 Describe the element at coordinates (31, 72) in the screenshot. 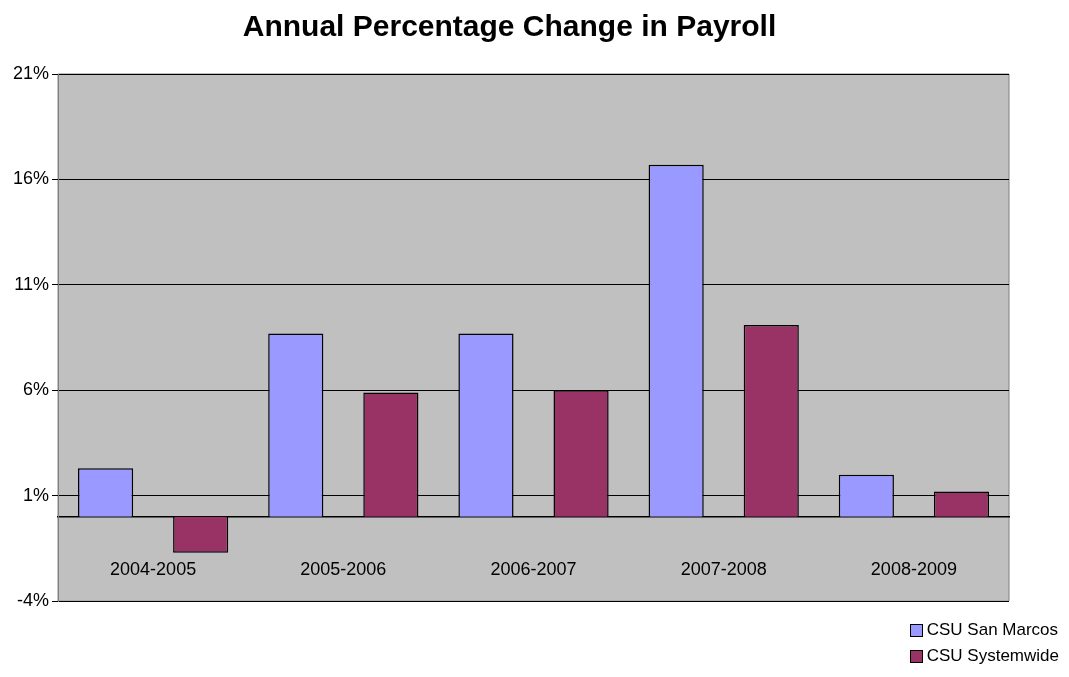

I see `y-tick-label: 21%` at that location.